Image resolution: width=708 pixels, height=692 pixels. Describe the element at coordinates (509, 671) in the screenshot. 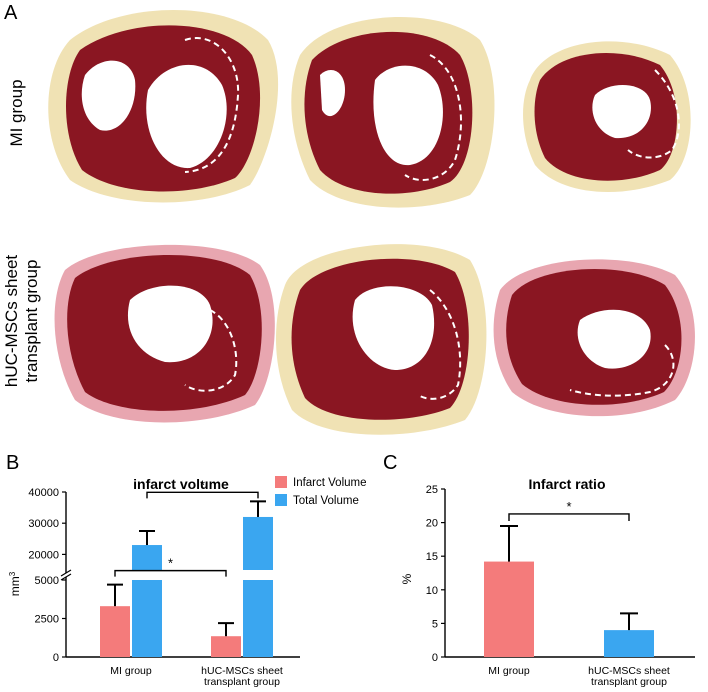

I see `chart-c-category-label: MI group` at that location.